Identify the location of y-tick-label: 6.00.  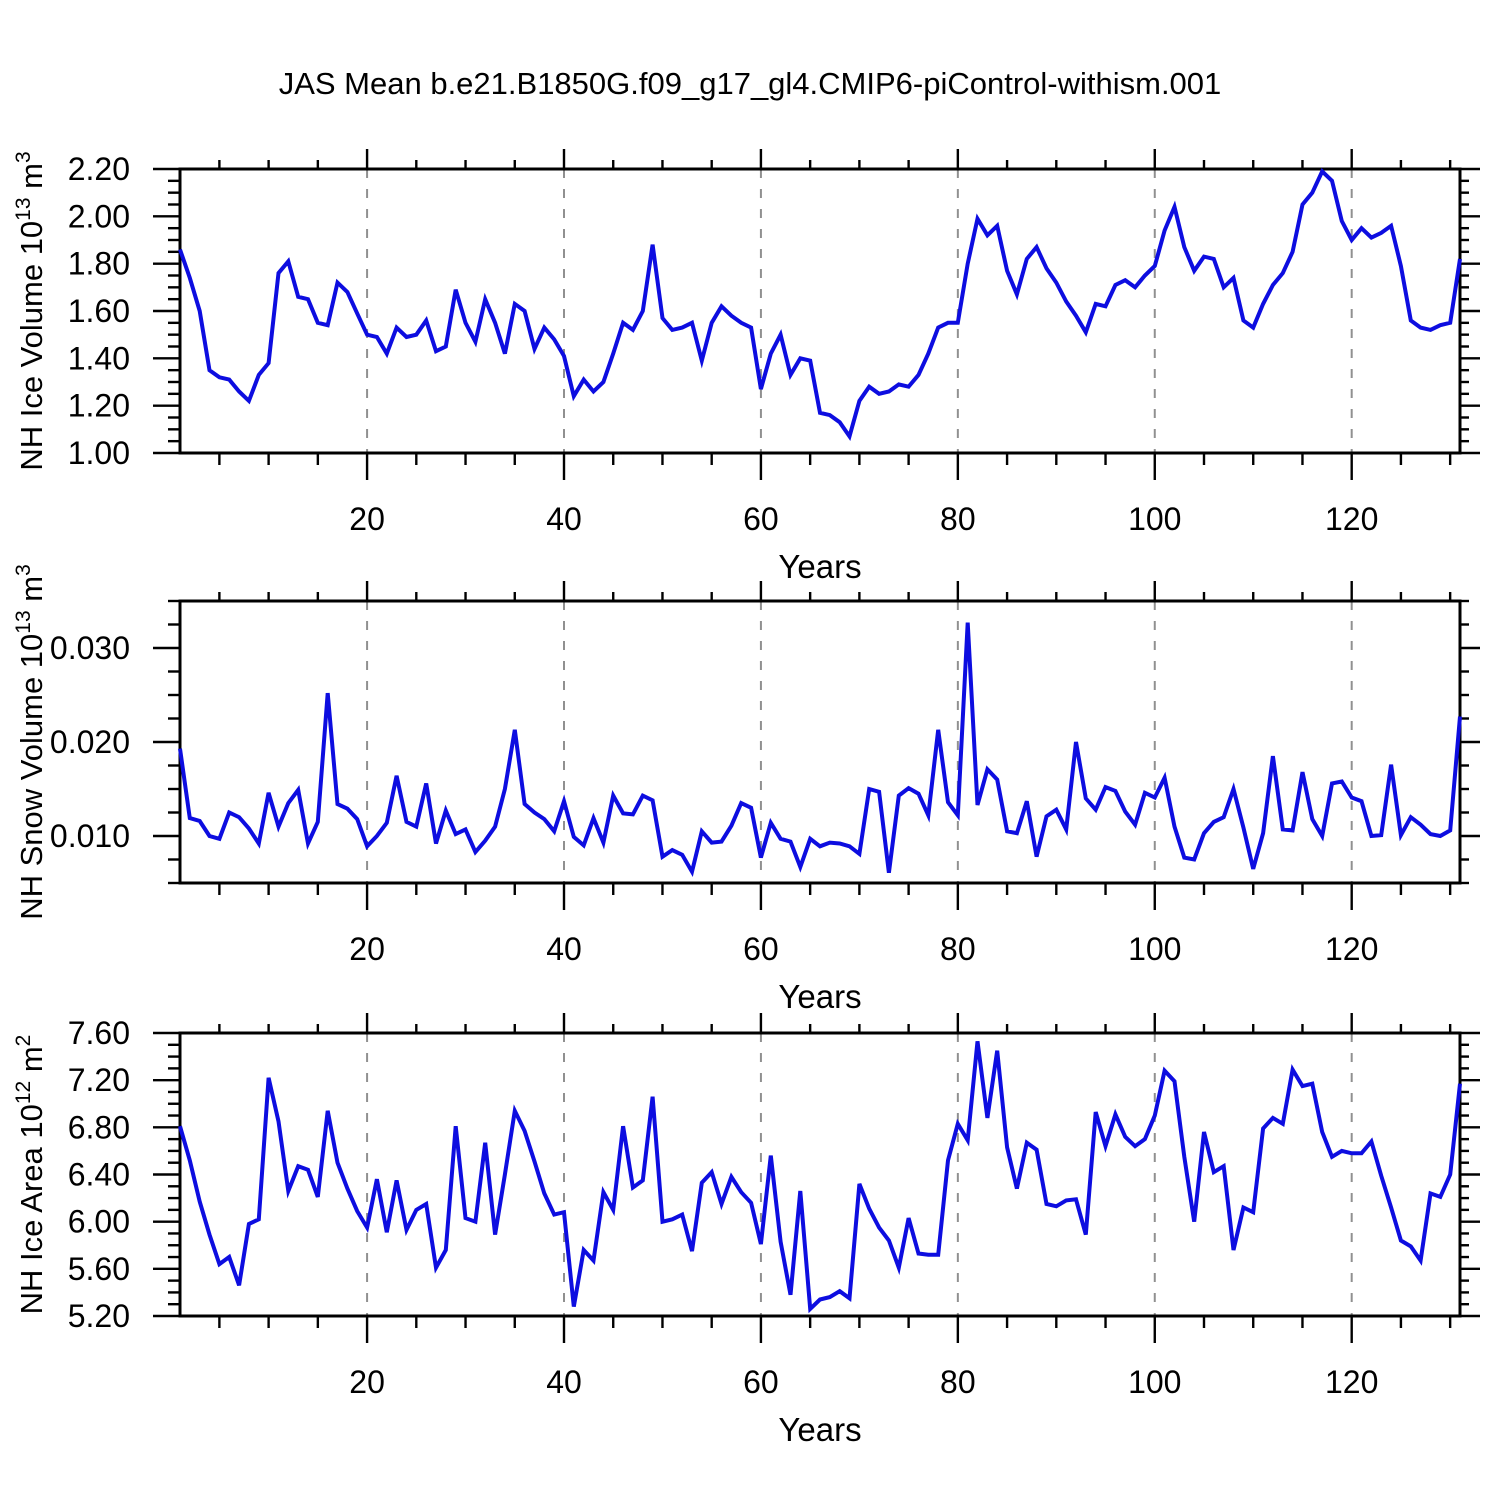
(99, 1222).